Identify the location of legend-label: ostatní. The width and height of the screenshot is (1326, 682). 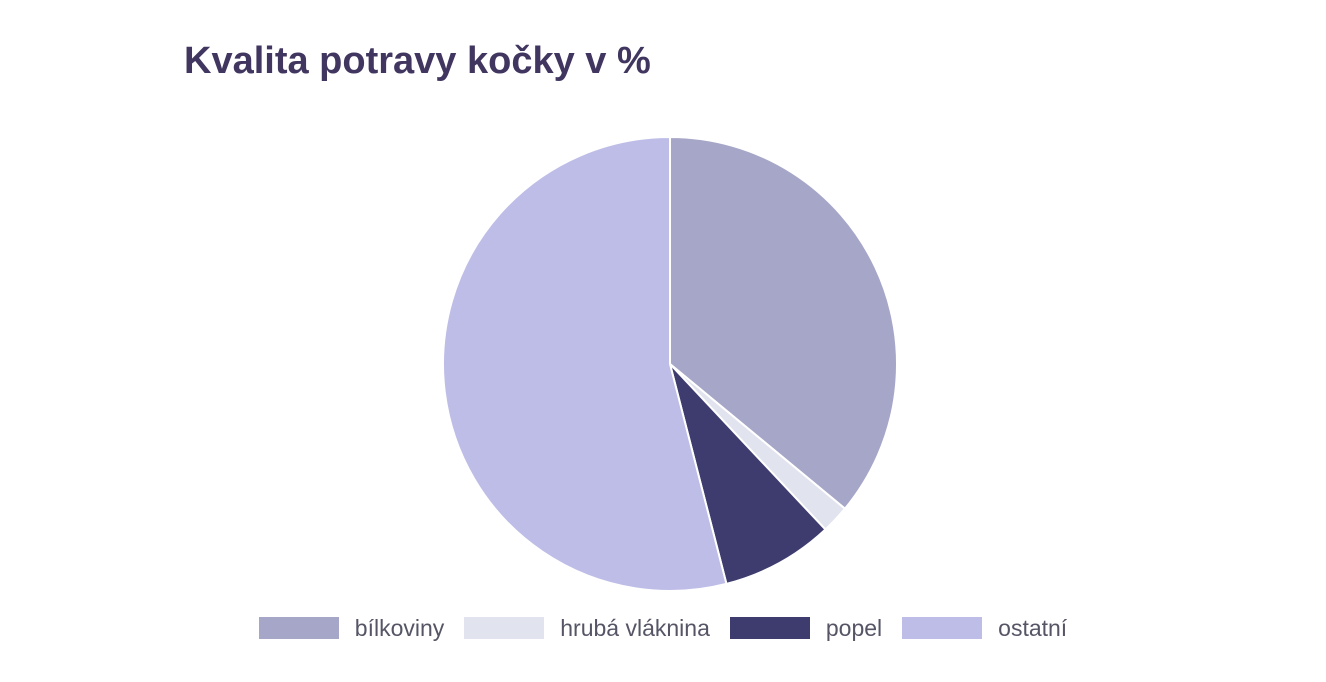
(1033, 627).